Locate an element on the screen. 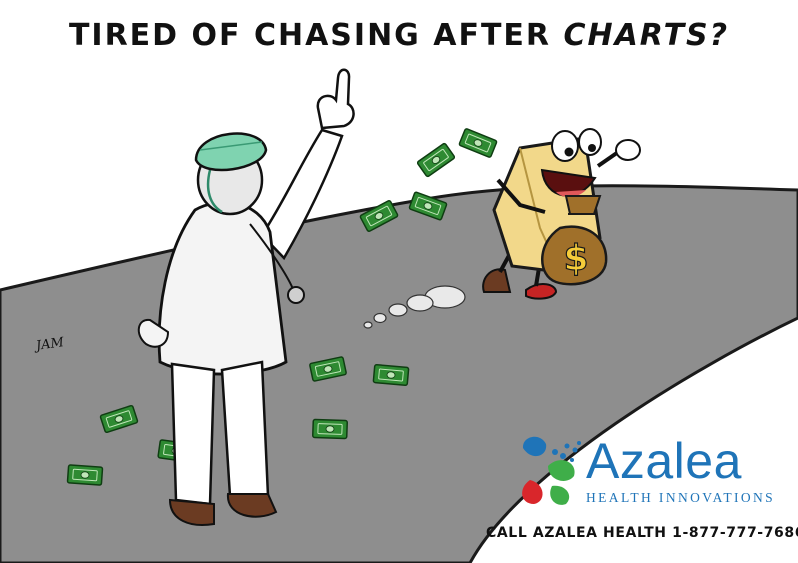 The width and height of the screenshot is (798, 563). azalea-logo-tagline: HEALTH INNOVATIONS is located at coordinates (681, 497).